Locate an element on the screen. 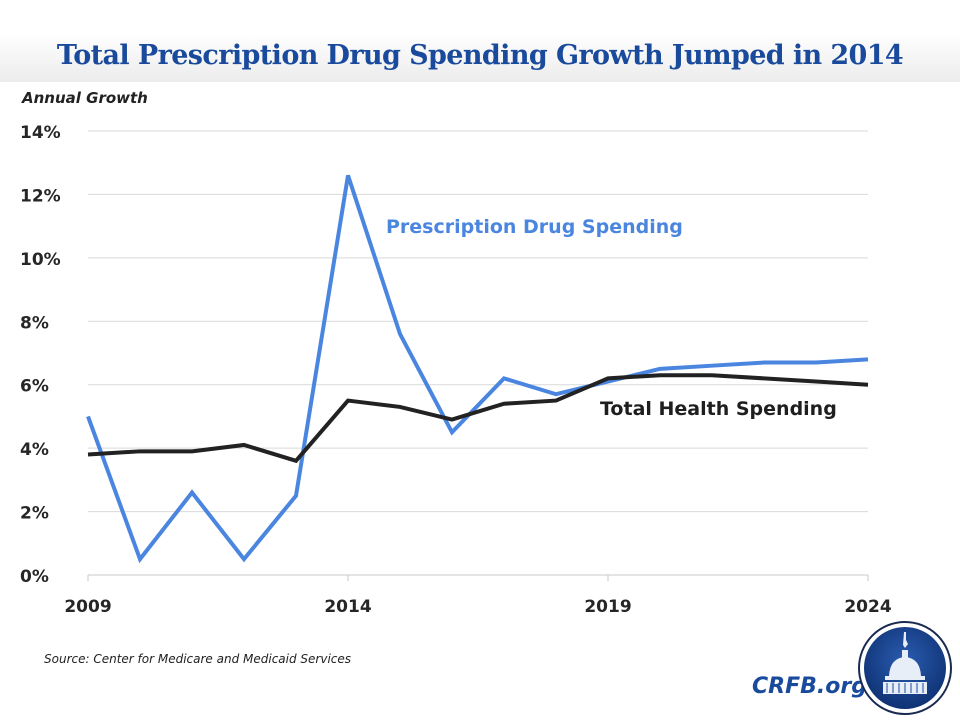  crfb-link: CRFB.org is located at coordinates (809, 686).